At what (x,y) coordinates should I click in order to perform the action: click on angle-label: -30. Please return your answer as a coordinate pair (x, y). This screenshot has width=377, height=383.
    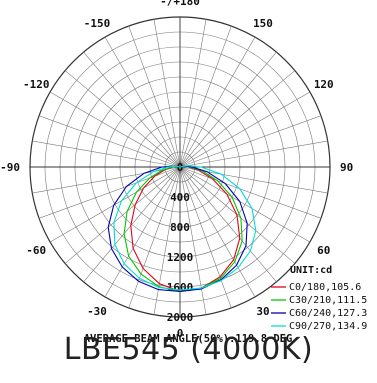
    Looking at the image, I should click on (97, 311).